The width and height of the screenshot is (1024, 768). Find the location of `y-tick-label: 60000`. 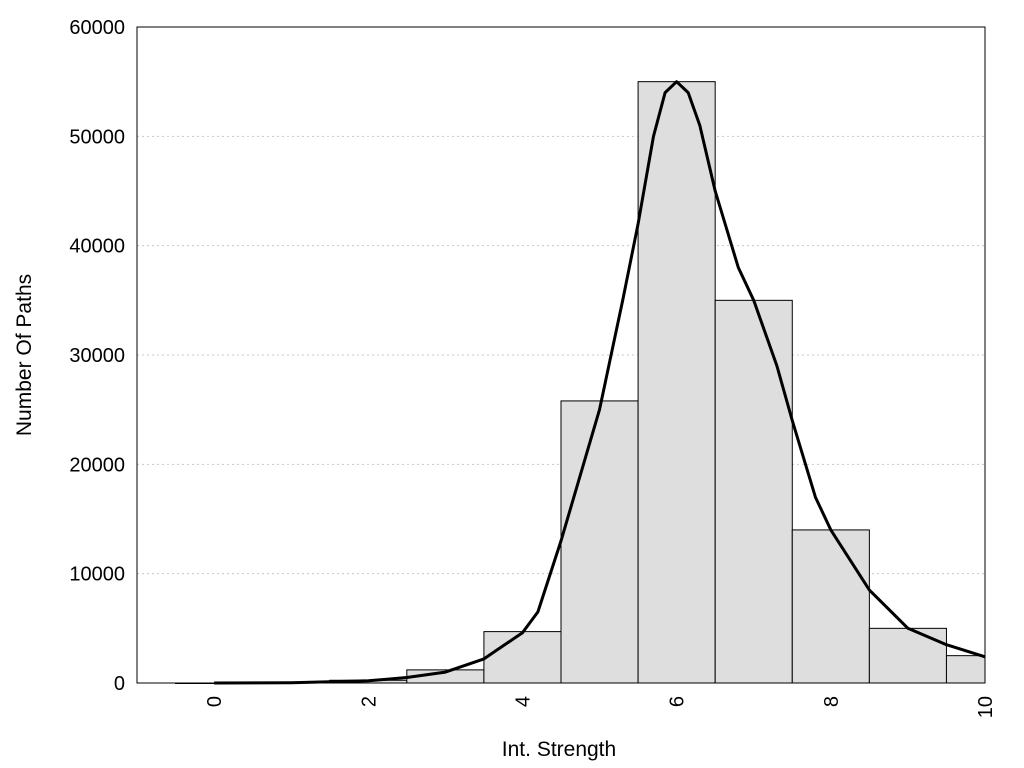

y-tick-label: 60000 is located at coordinates (97, 28).